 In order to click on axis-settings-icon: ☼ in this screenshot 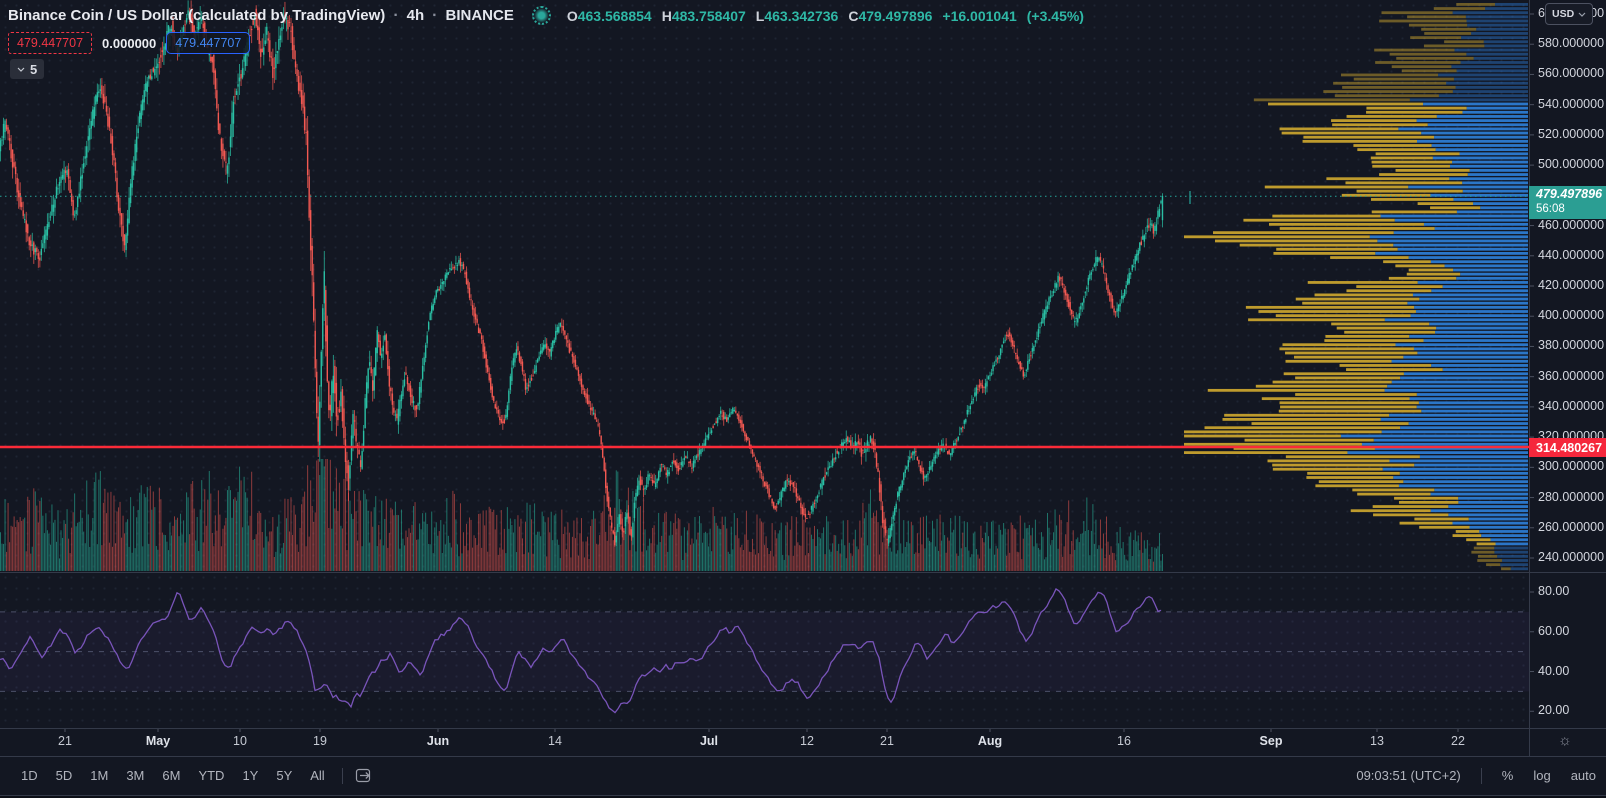, I will do `click(1565, 740)`.